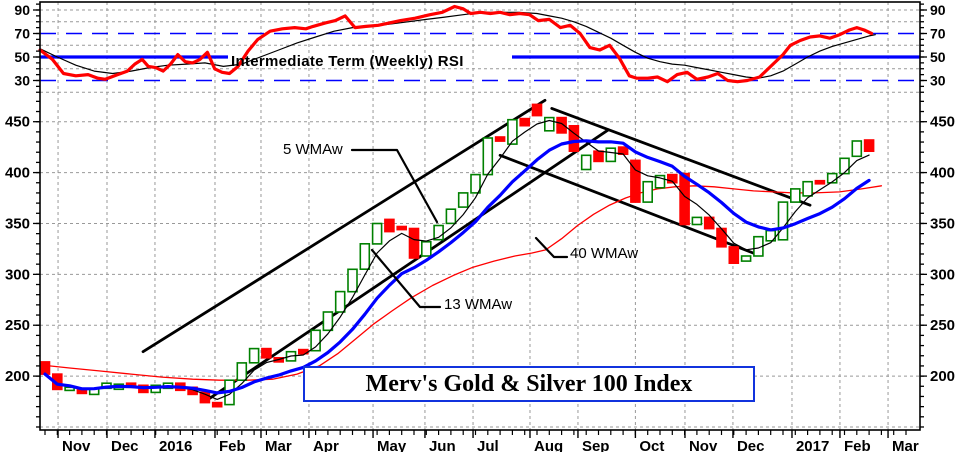 The image size is (960, 452). I want to click on y-axis-label-right: 400, so click(942, 173).